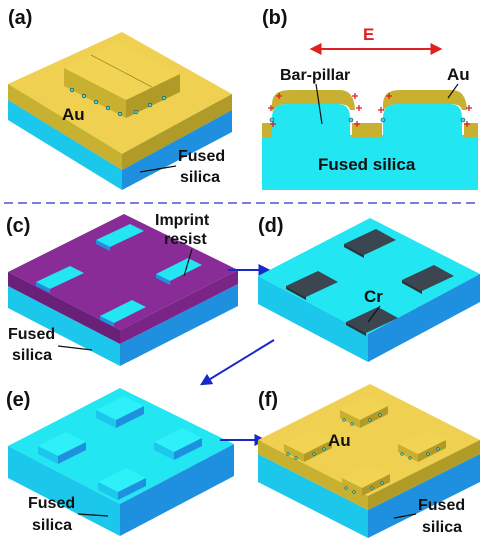  What do you see at coordinates (367, 164) in the screenshot?
I see `b-substrate-label: Fused silica` at bounding box center [367, 164].